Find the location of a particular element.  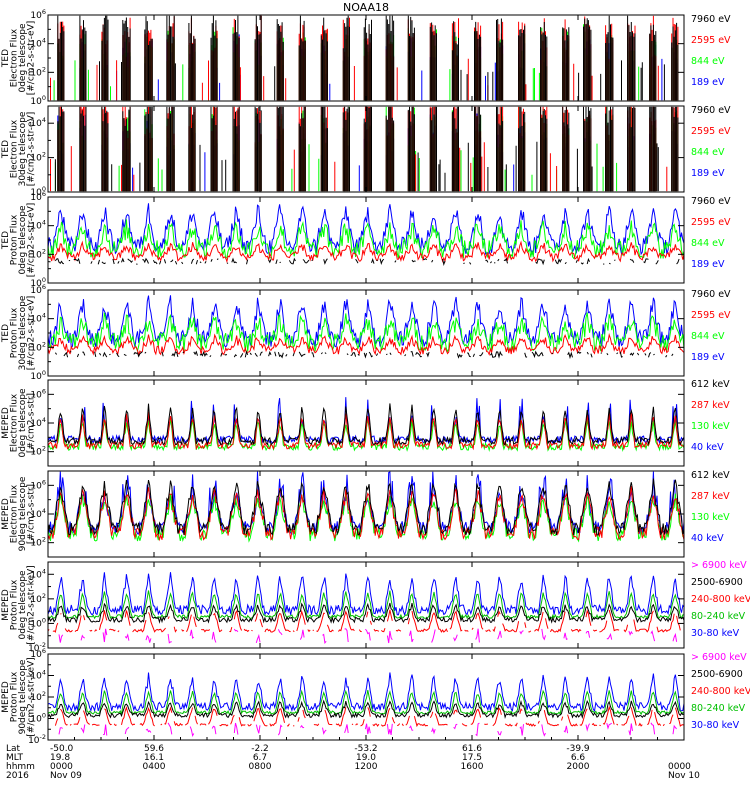

ylabel-line: 30deg telescope is located at coordinates (23, 332).